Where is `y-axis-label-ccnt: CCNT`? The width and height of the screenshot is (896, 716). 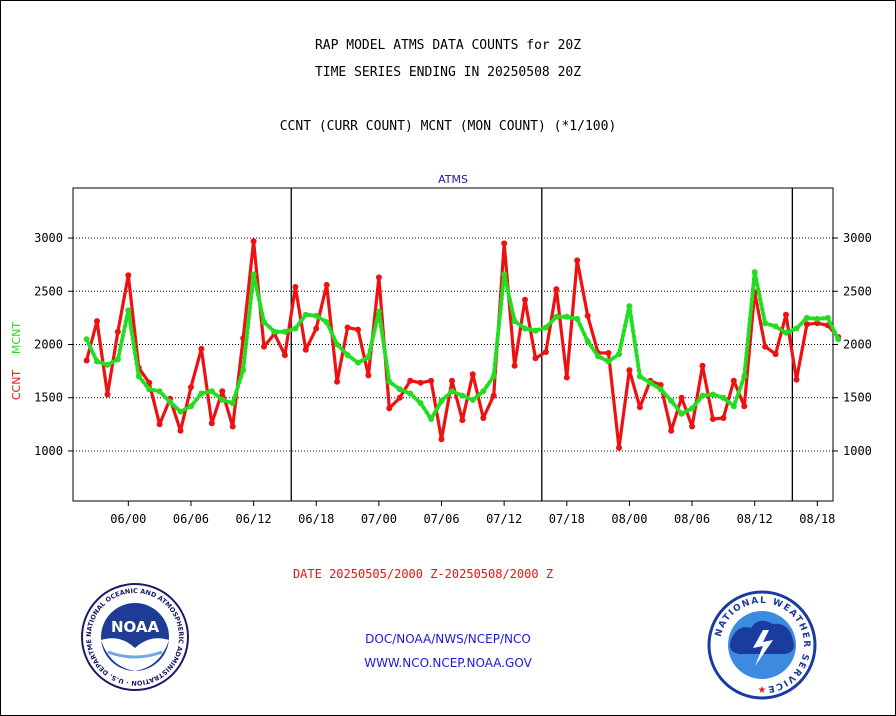
y-axis-label-ccnt: CCNT is located at coordinates (16, 385).